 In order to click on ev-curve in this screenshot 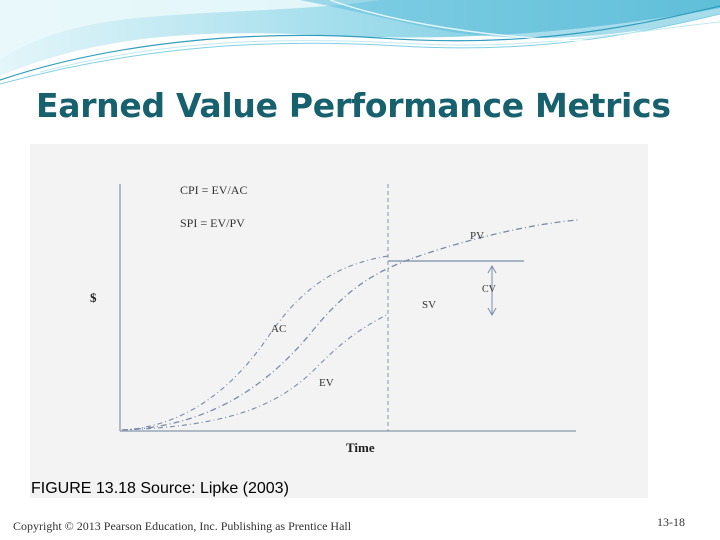, I will do `click(255, 372)`.